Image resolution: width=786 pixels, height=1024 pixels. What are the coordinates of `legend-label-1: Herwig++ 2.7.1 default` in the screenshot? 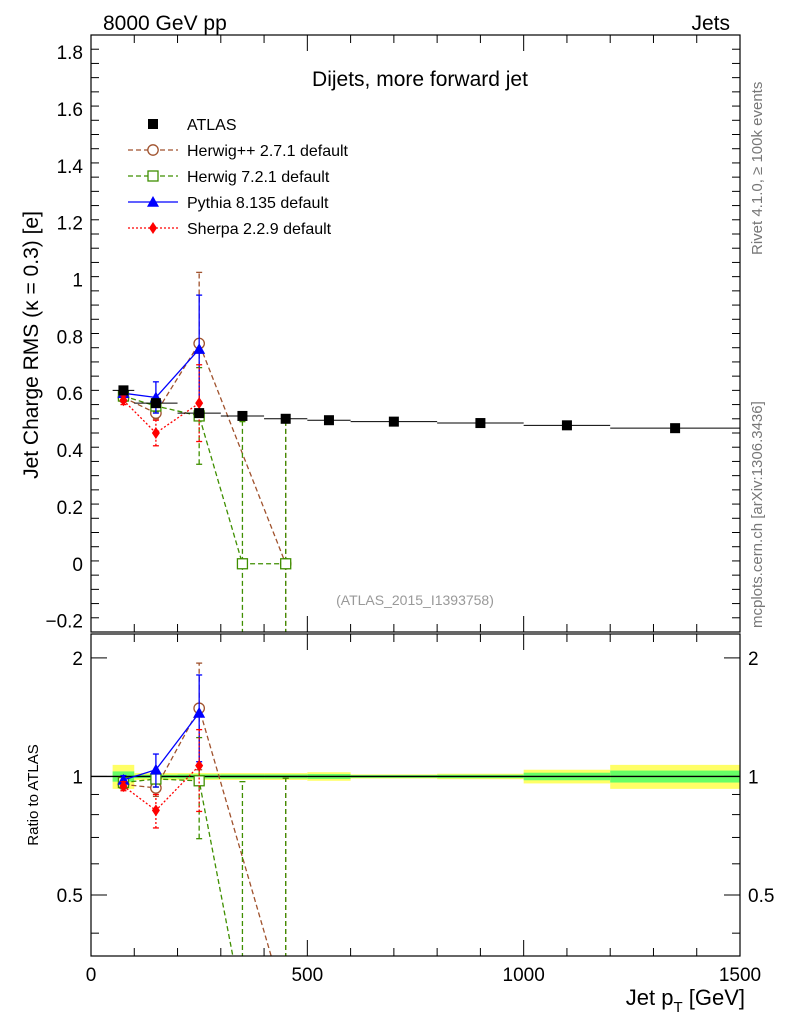 It's located at (268, 151).